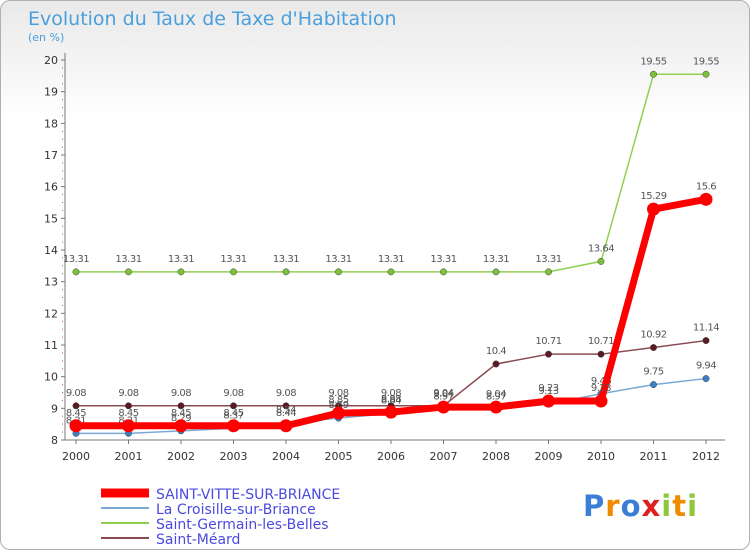 The height and width of the screenshot is (550, 750). What do you see at coordinates (706, 366) in the screenshot?
I see `data-label: 9.94` at bounding box center [706, 366].